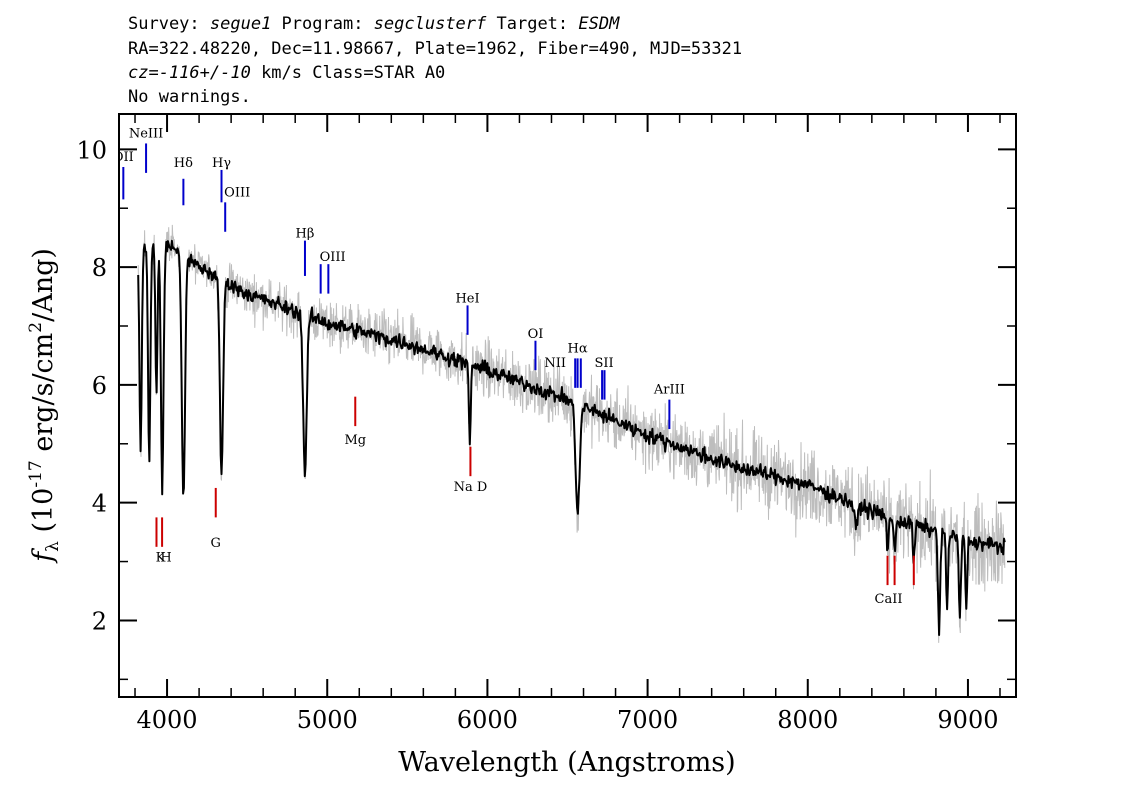 Image resolution: width=1134 pixels, height=810 pixels. I want to click on emission-line-label: NeIII, so click(146, 134).